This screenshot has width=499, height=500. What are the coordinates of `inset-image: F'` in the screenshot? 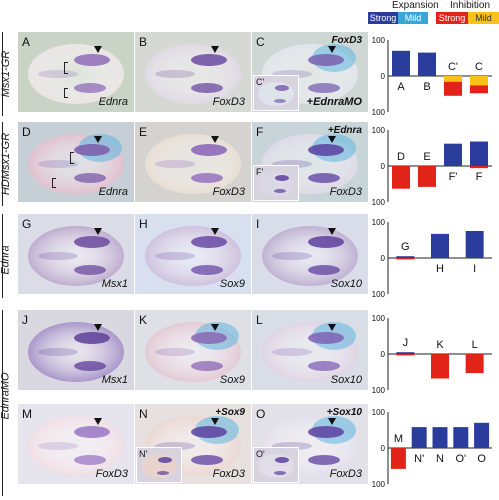 It's located at (276, 183).